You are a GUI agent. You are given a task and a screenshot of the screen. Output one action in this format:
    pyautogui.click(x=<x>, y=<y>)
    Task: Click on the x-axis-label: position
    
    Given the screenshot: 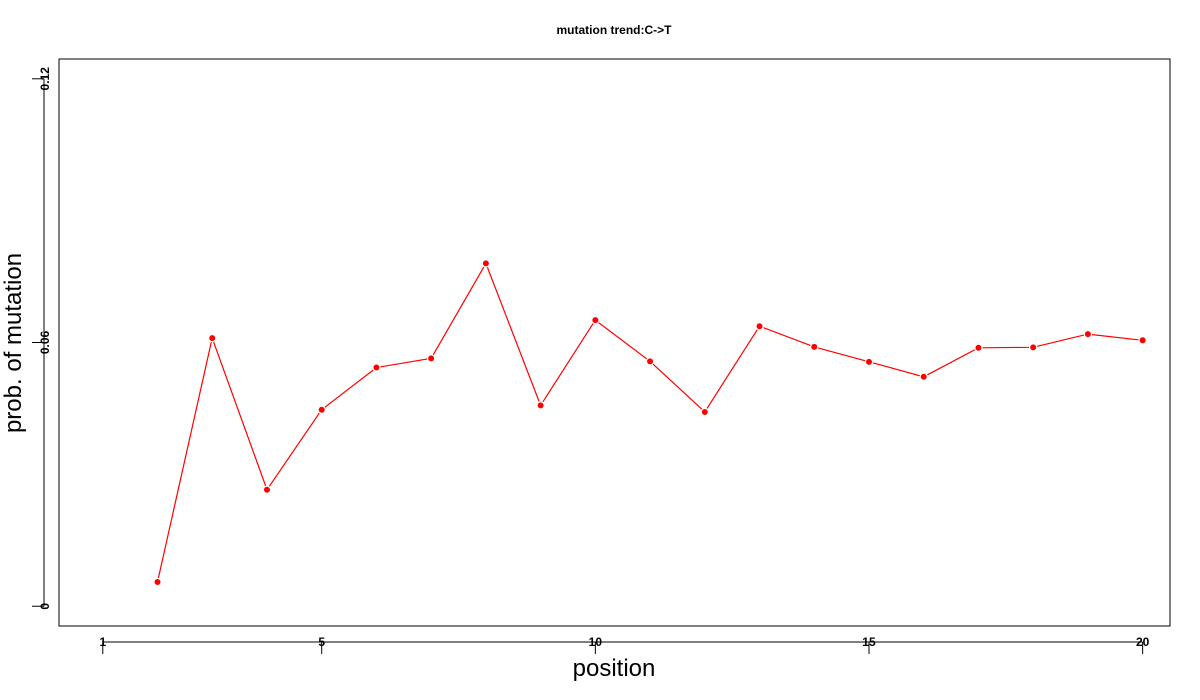 What is the action you would take?
    pyautogui.click(x=614, y=668)
    